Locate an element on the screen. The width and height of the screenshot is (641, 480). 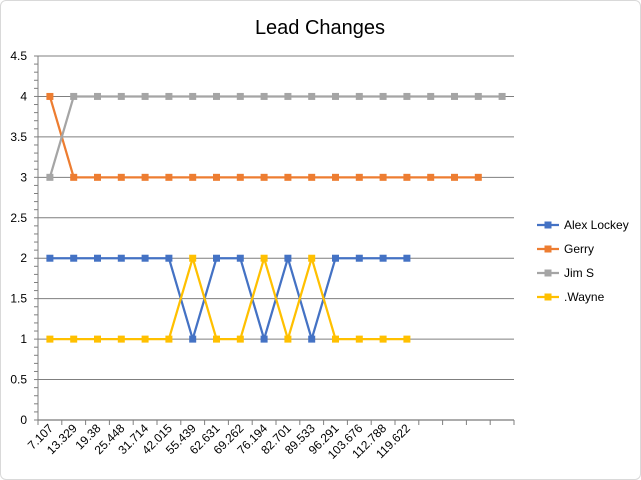
legend-item: Alex Lockey is located at coordinates (583, 225).